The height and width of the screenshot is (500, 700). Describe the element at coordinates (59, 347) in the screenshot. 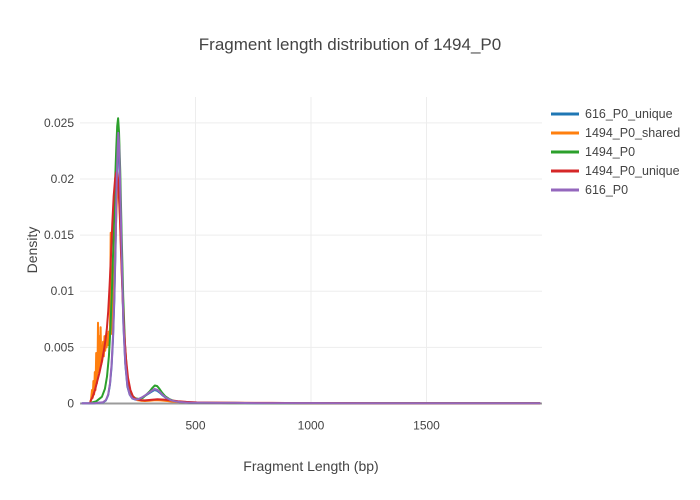

I see `y-tick-label: 0.005` at that location.